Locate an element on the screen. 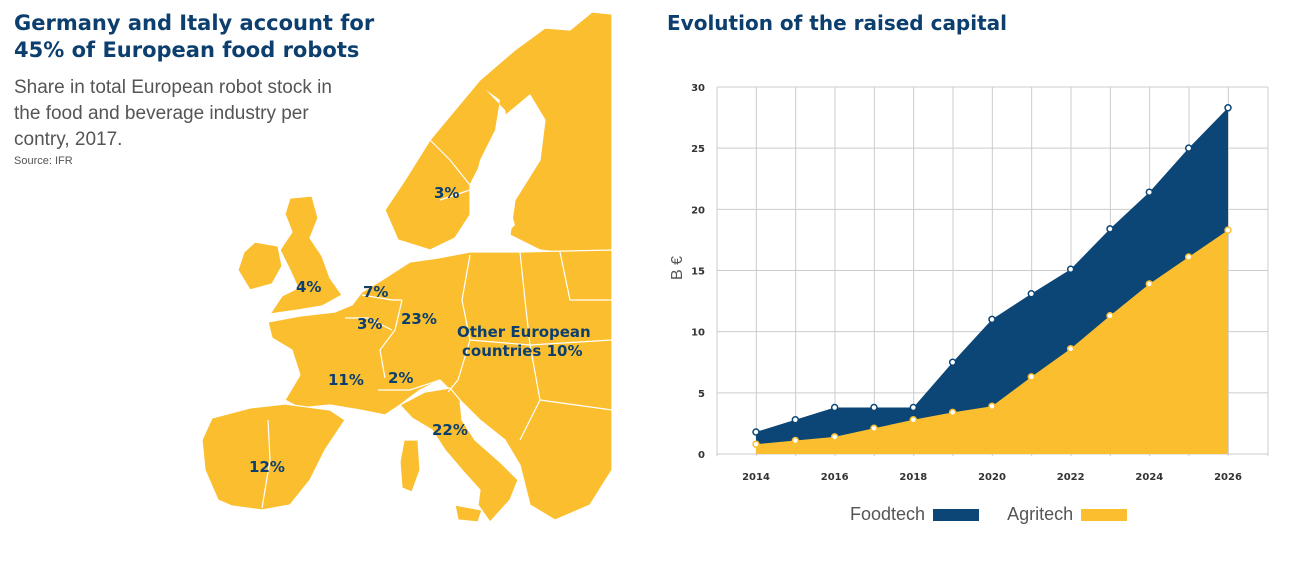 Image resolution: width=1292 pixels, height=585 pixels. baltic-sea-shape is located at coordinates (495, 165).